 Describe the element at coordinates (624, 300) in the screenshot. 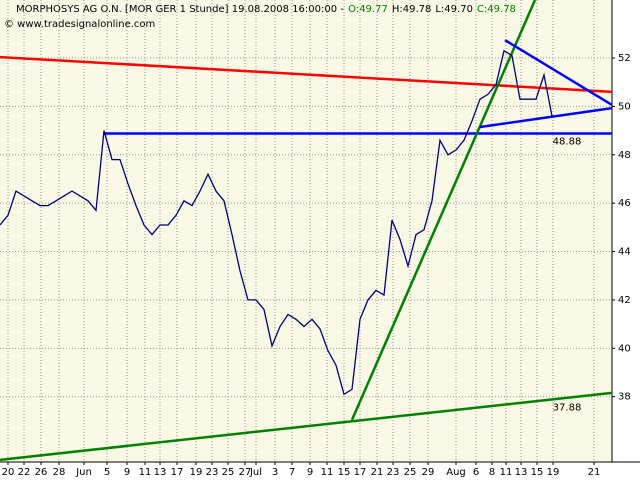

I see `y-tick-label: 42` at that location.